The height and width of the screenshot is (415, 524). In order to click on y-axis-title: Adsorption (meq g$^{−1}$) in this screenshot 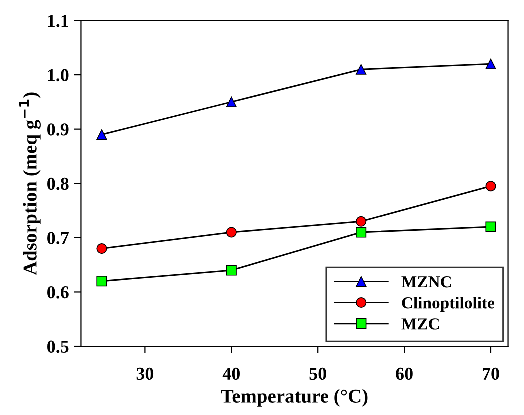, I will do `click(30, 184)`.